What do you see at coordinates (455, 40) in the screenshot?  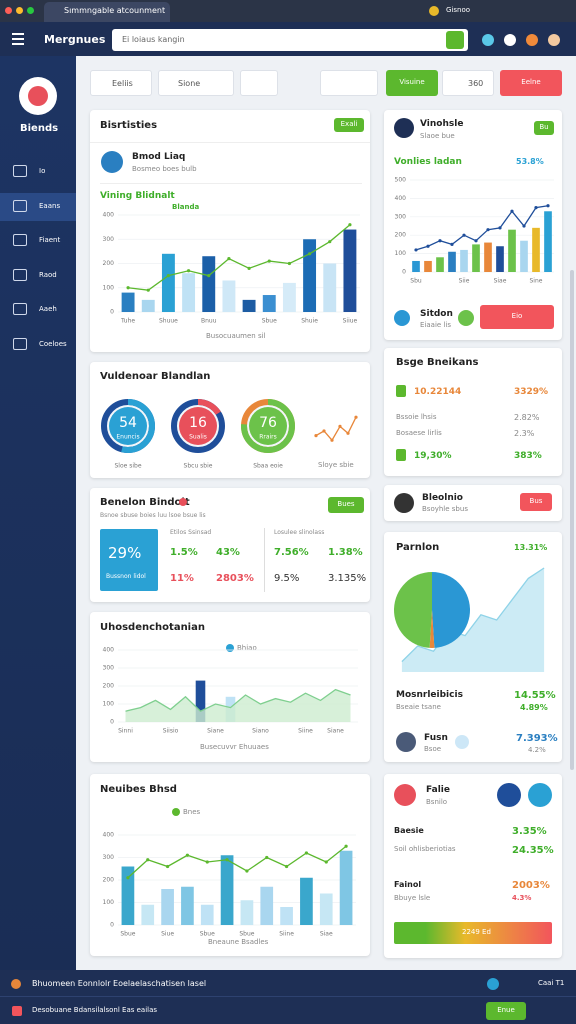 I see `search-button` at bounding box center [455, 40].